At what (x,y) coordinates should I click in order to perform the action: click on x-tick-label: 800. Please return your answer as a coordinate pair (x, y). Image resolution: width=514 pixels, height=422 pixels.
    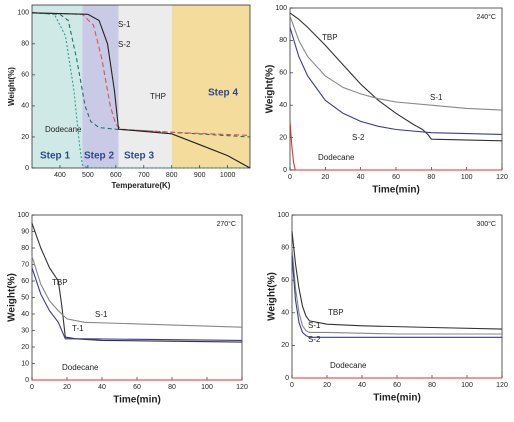
    Looking at the image, I should click on (172, 175).